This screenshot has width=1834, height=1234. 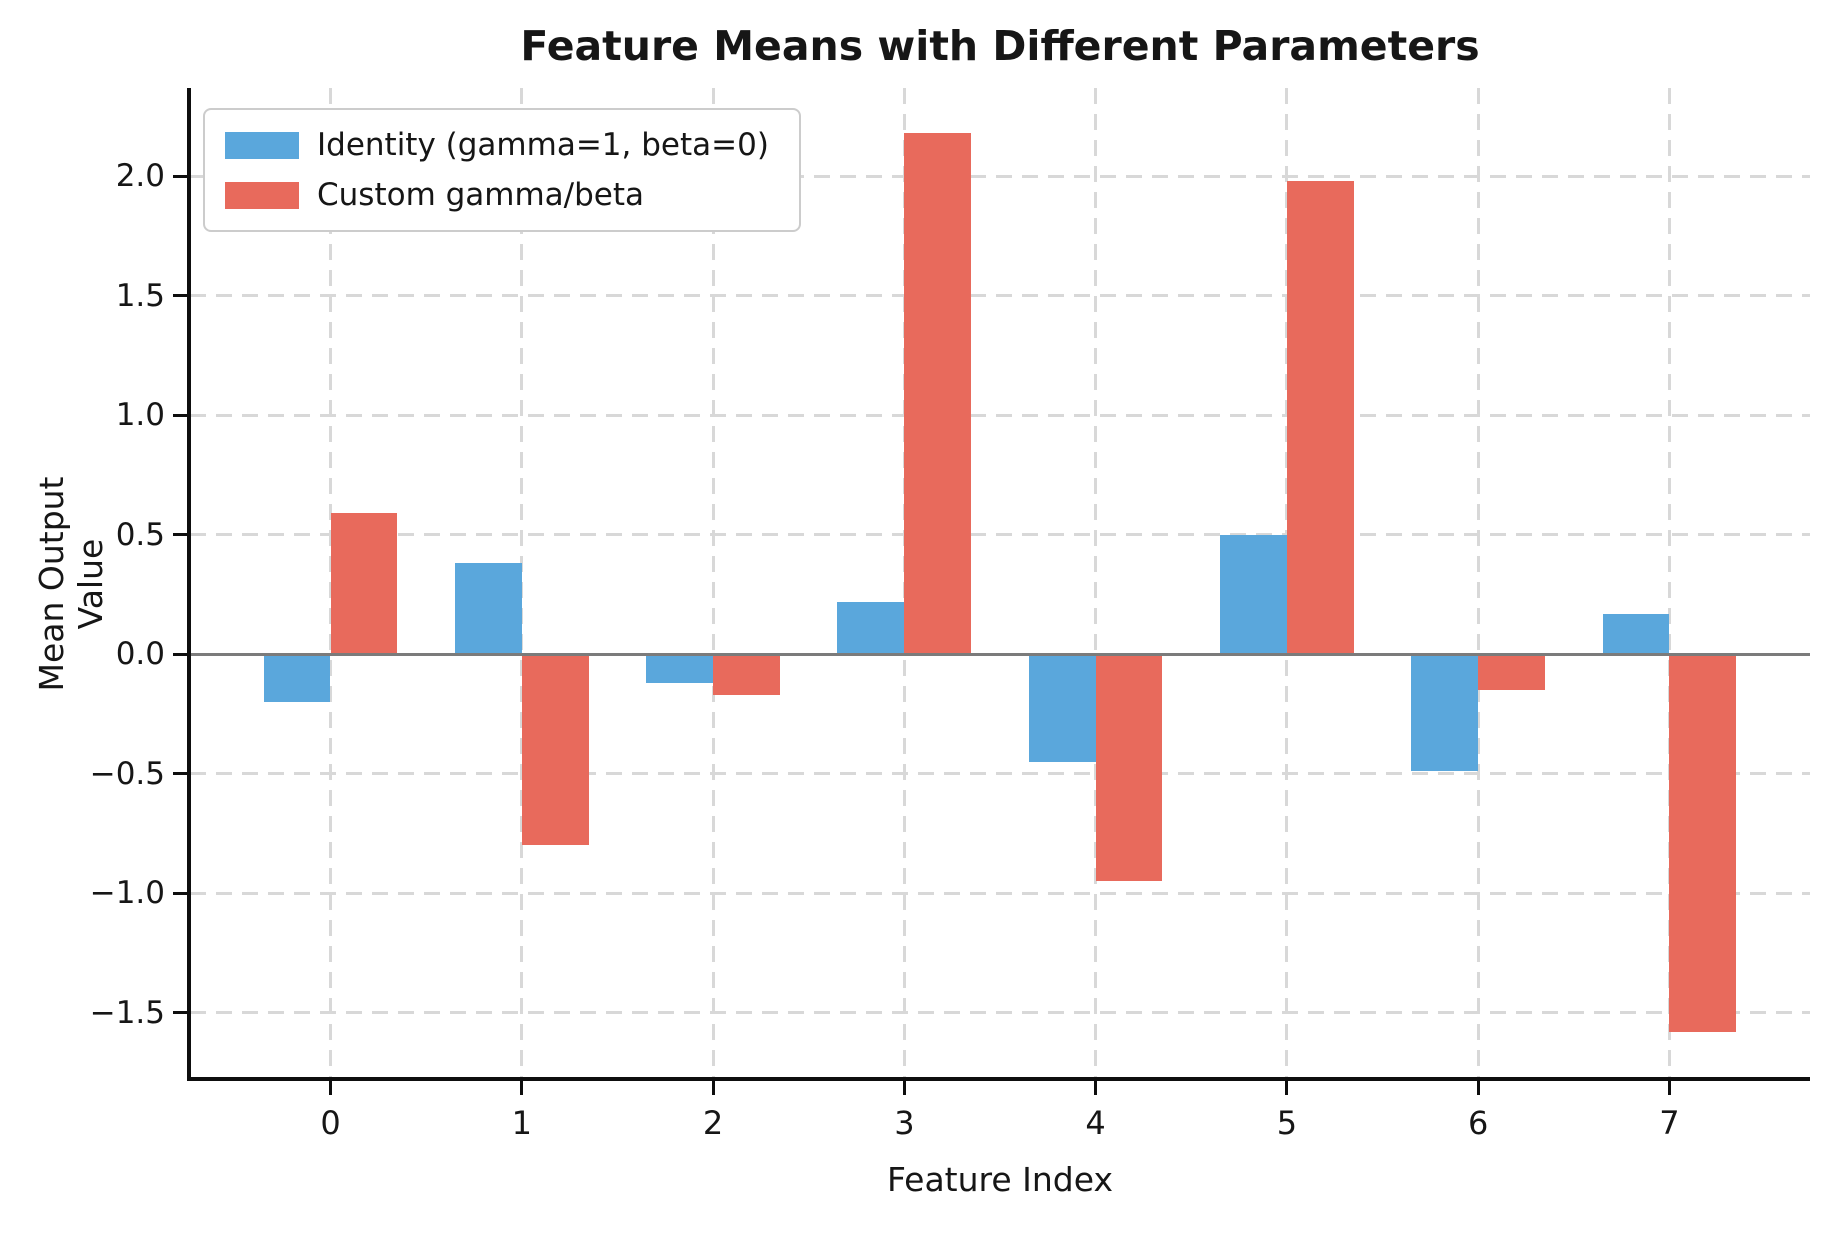 What do you see at coordinates (1669, 1123) in the screenshot?
I see `xtick-label-7: 7` at bounding box center [1669, 1123].